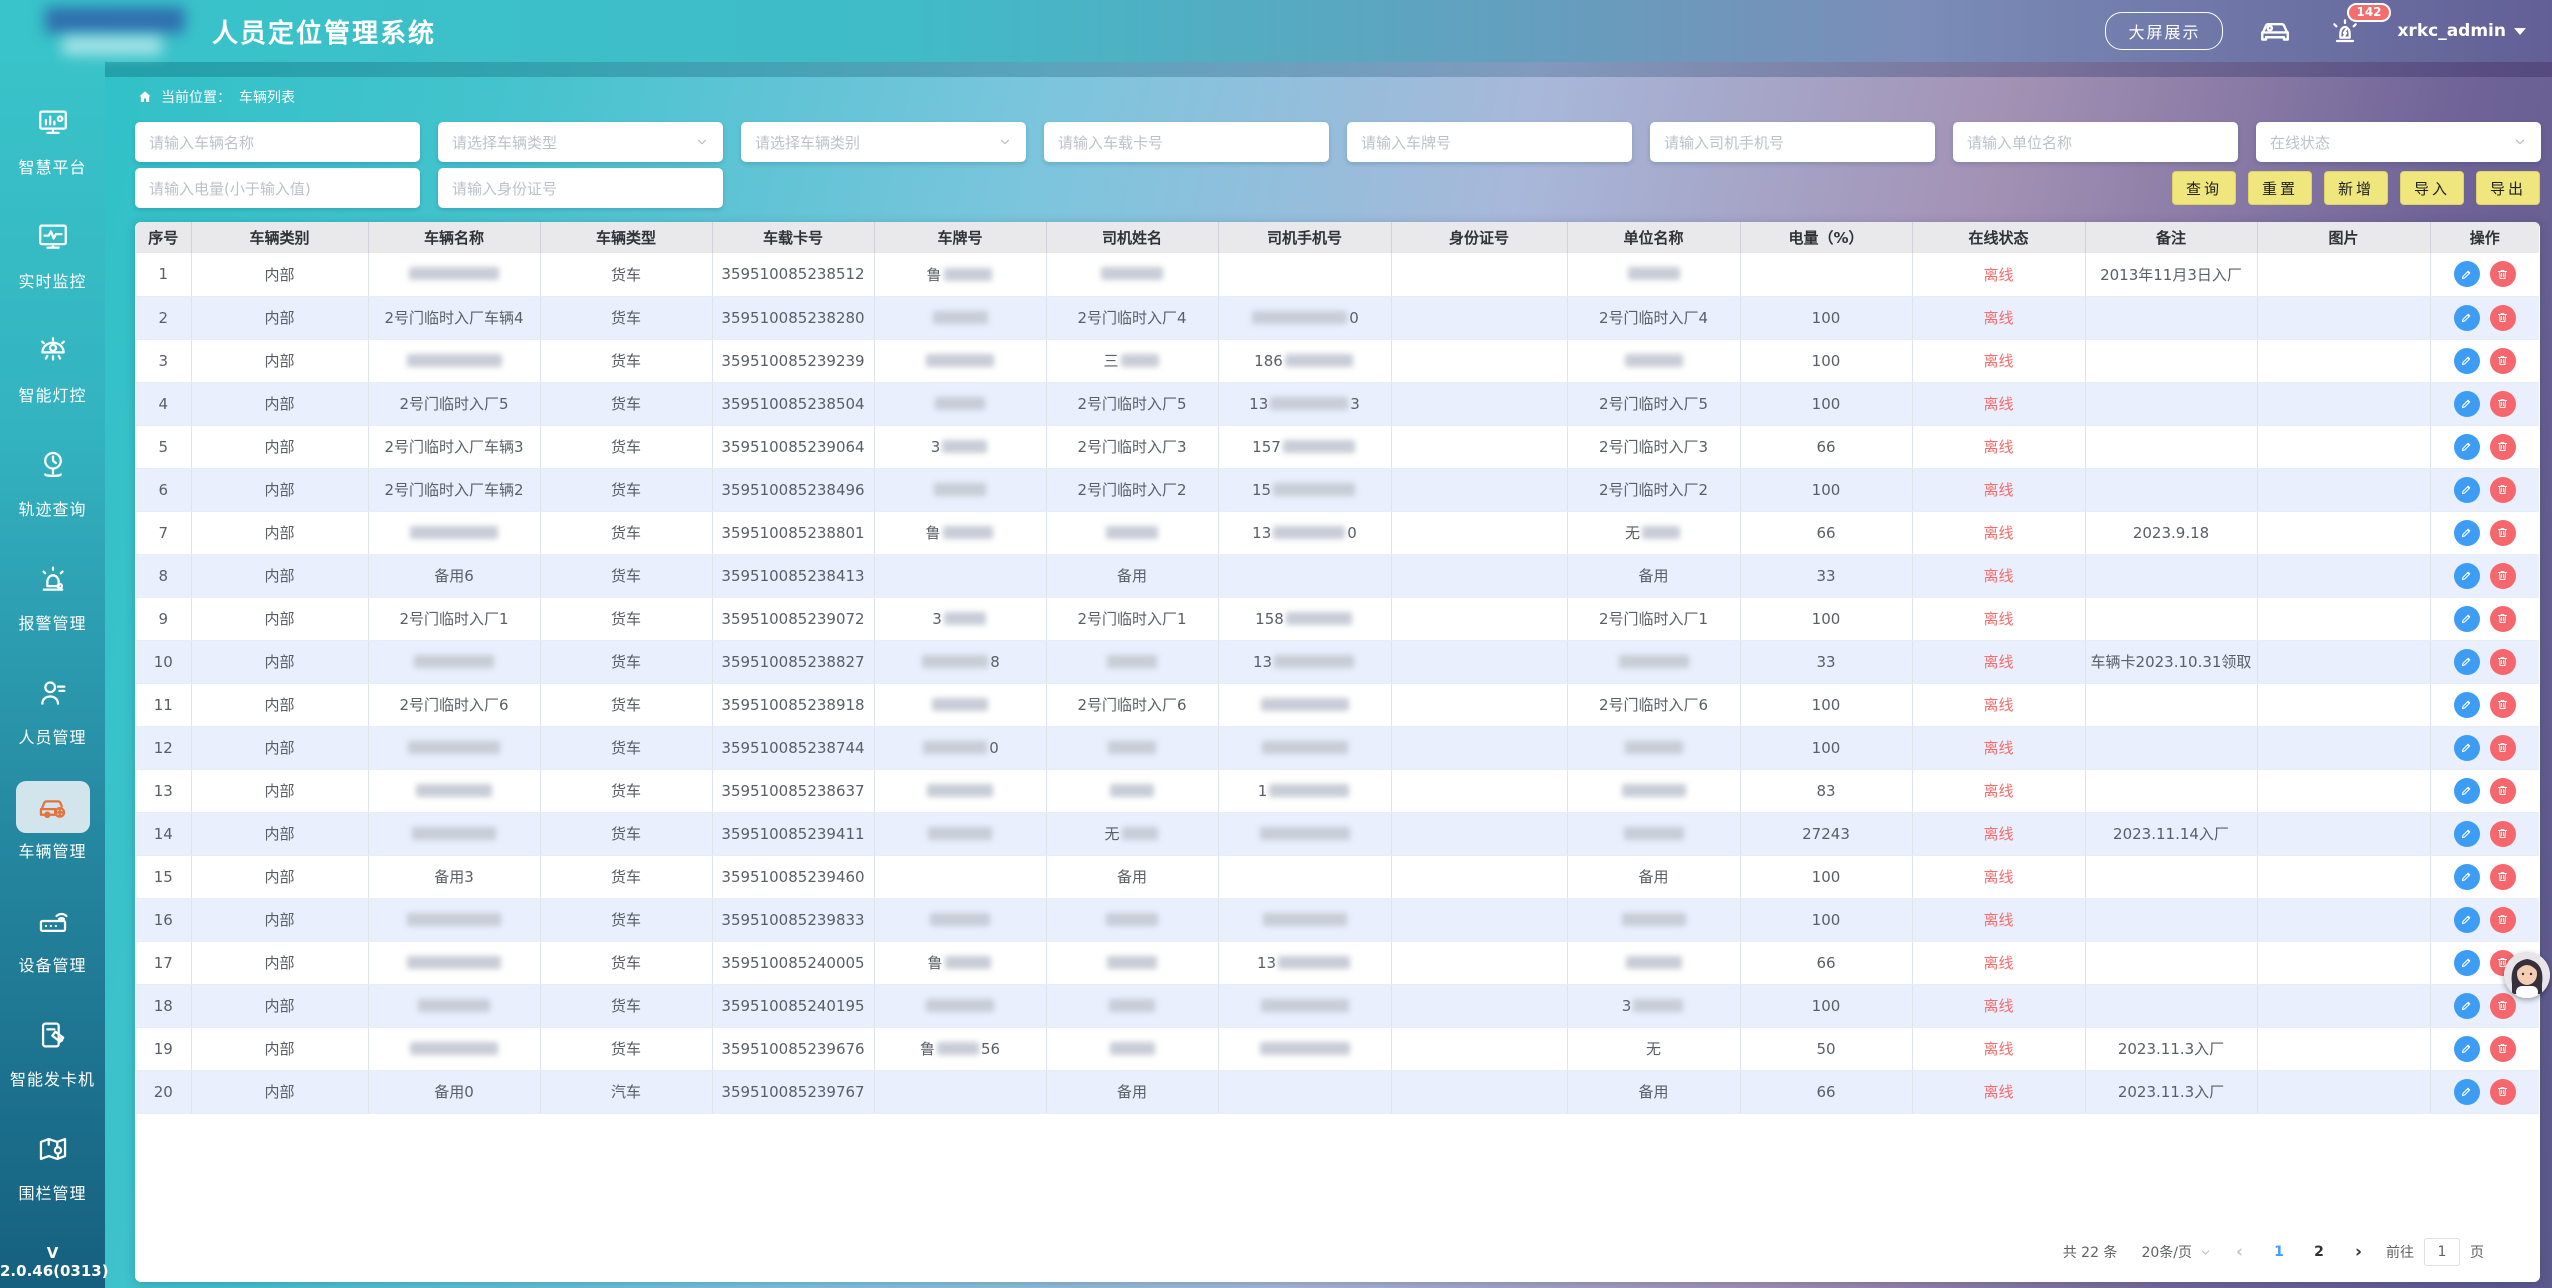 This screenshot has height=1288, width=2552. What do you see at coordinates (1132, 791) in the screenshot?
I see `cell-driver` at bounding box center [1132, 791].